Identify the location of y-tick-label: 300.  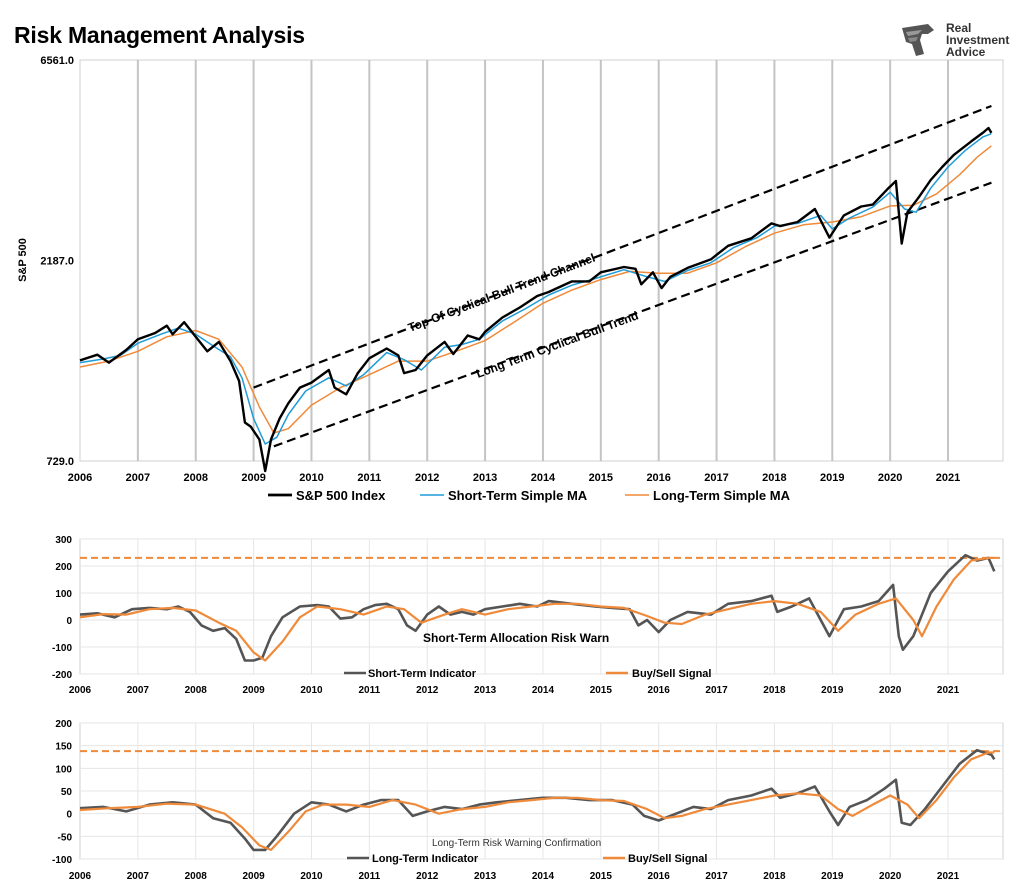
(63, 540).